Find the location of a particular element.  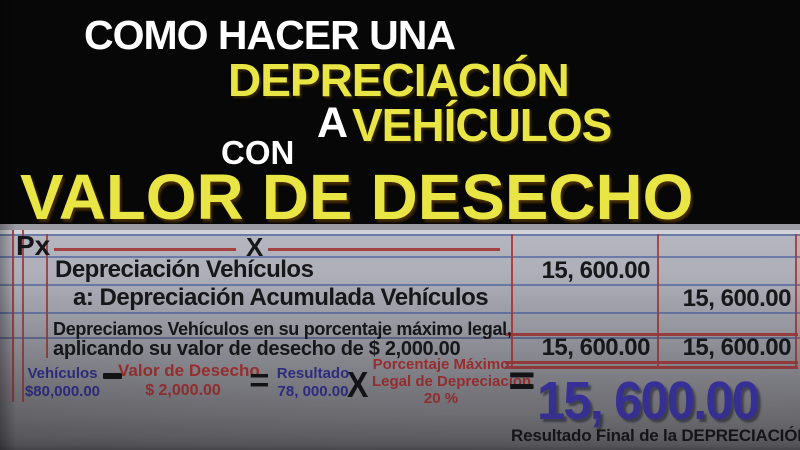

equals-operator: = is located at coordinates (259, 380).